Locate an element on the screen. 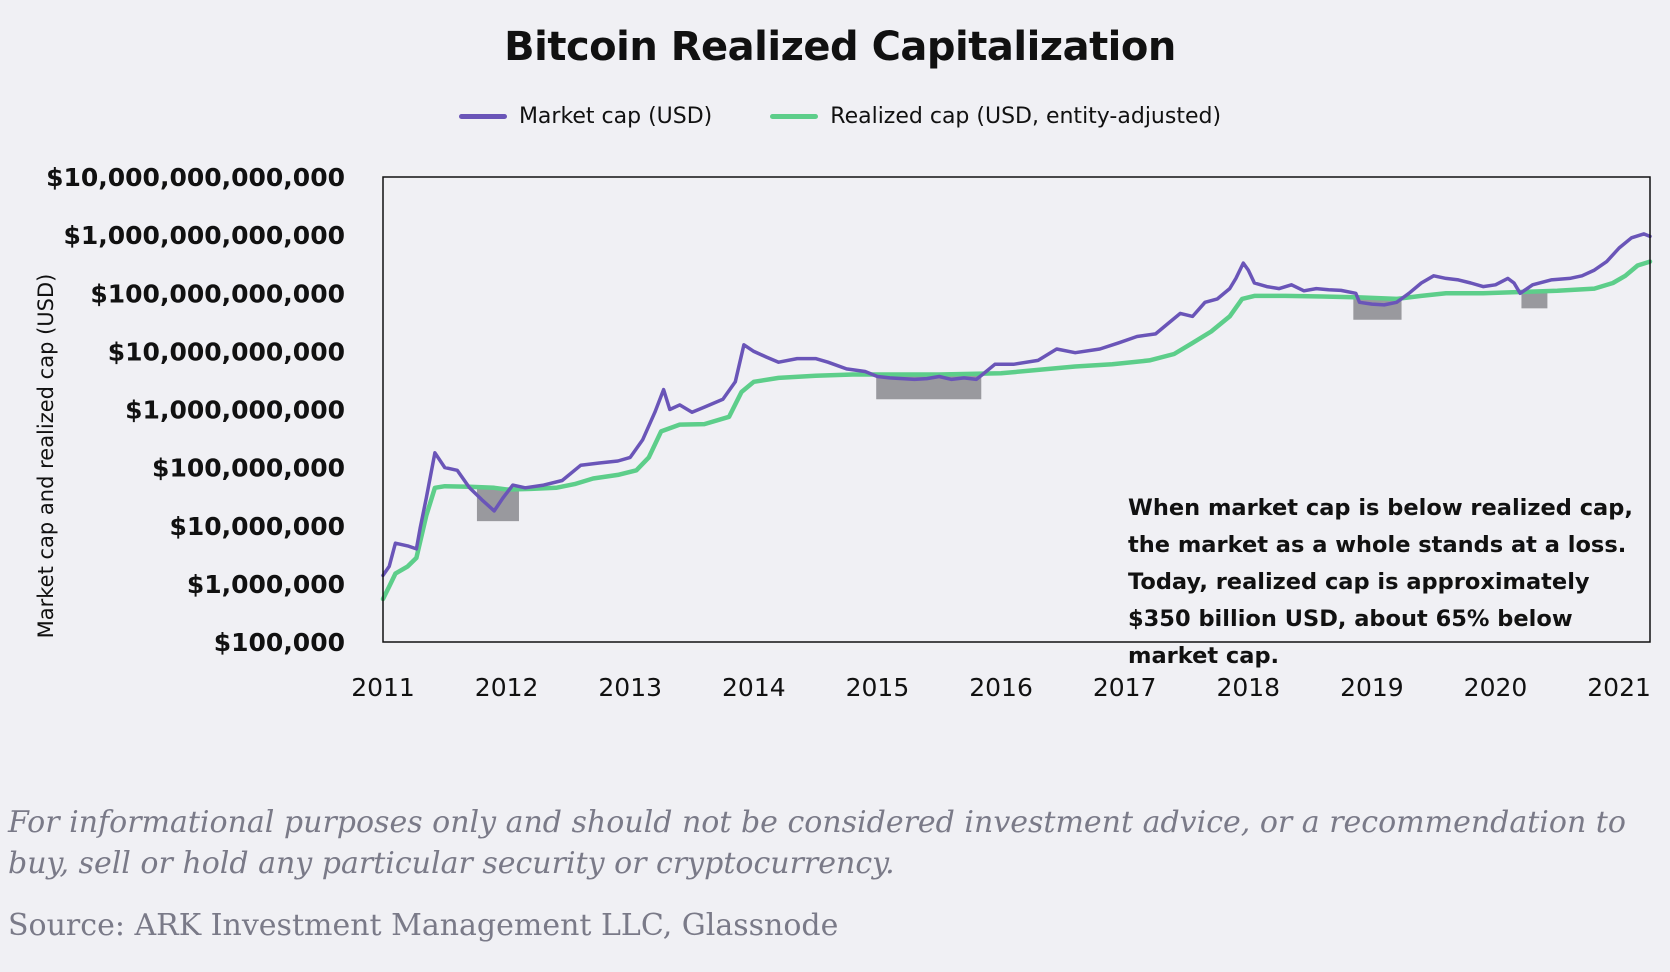  x-tick-label: 2021 is located at coordinates (1619, 687).